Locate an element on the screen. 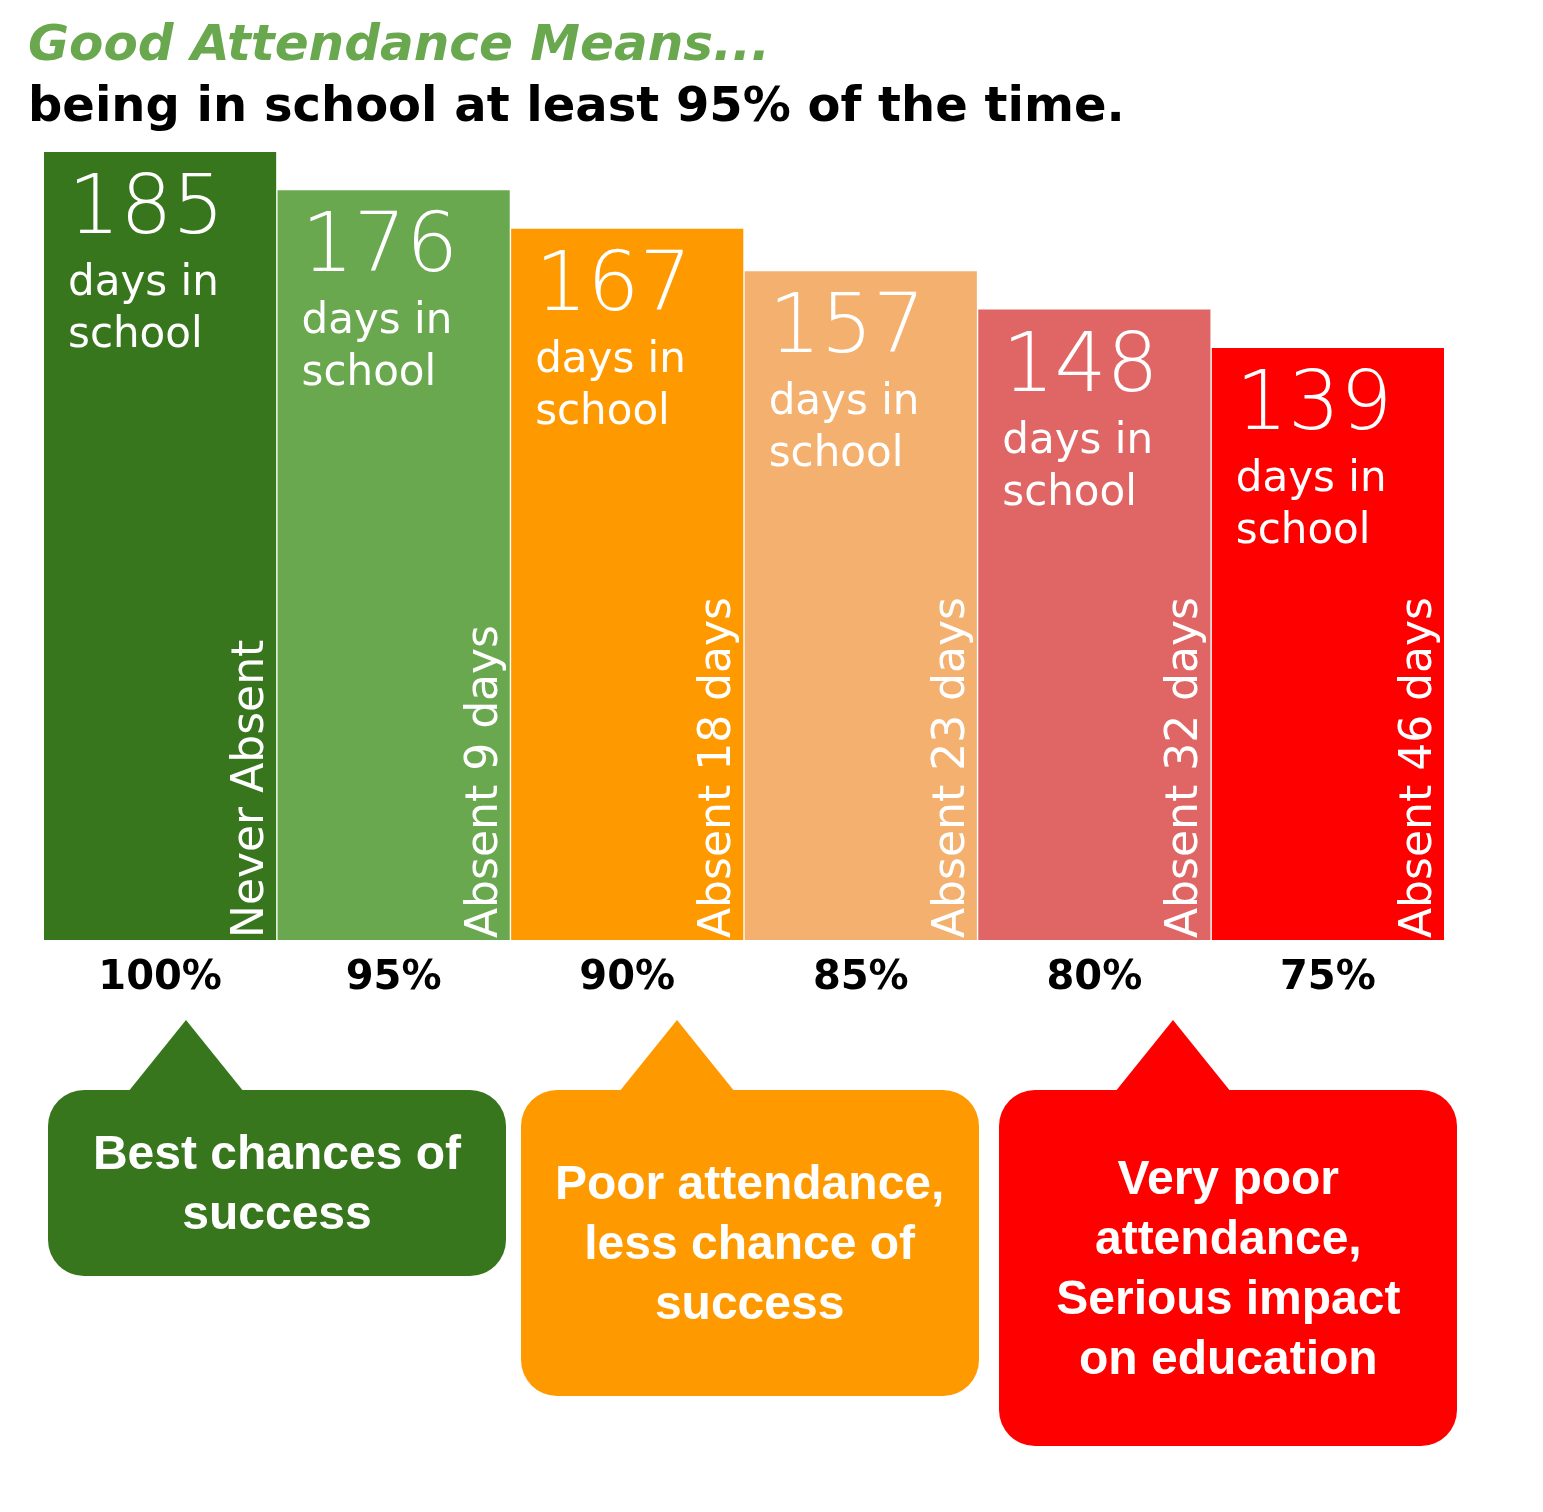 This screenshot has width=1543, height=1512. x-tick-label: 90% is located at coordinates (627, 974).